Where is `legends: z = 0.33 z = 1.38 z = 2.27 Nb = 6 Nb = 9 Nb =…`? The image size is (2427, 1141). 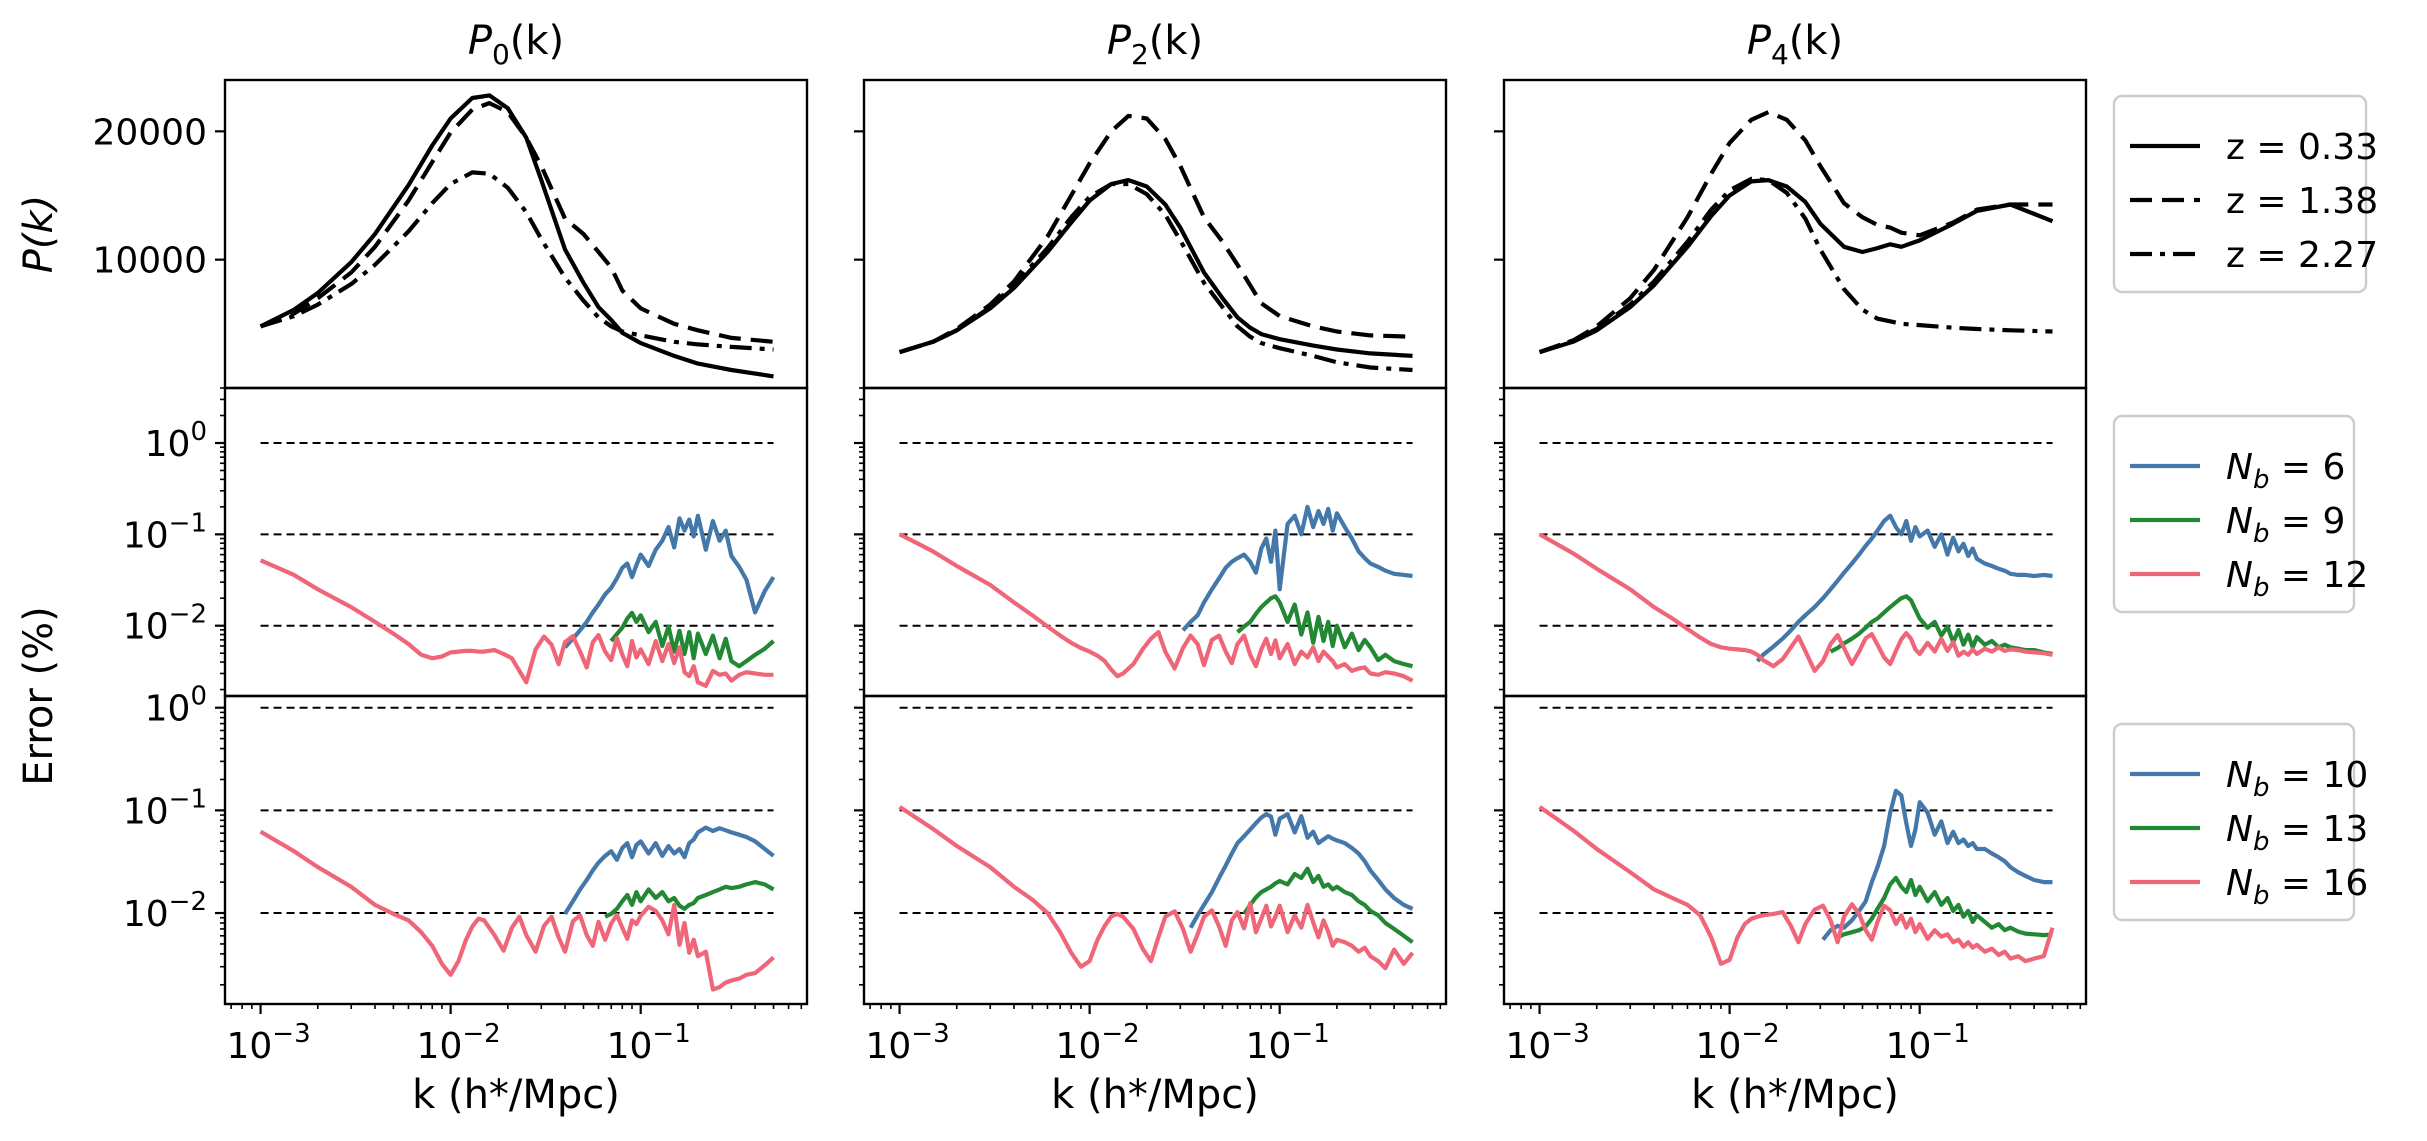
legends: z = 0.33 z = 1.38 z = 2.27 Nb = 6 Nb = 9 Nb =… is located at coordinates (2245, 508).